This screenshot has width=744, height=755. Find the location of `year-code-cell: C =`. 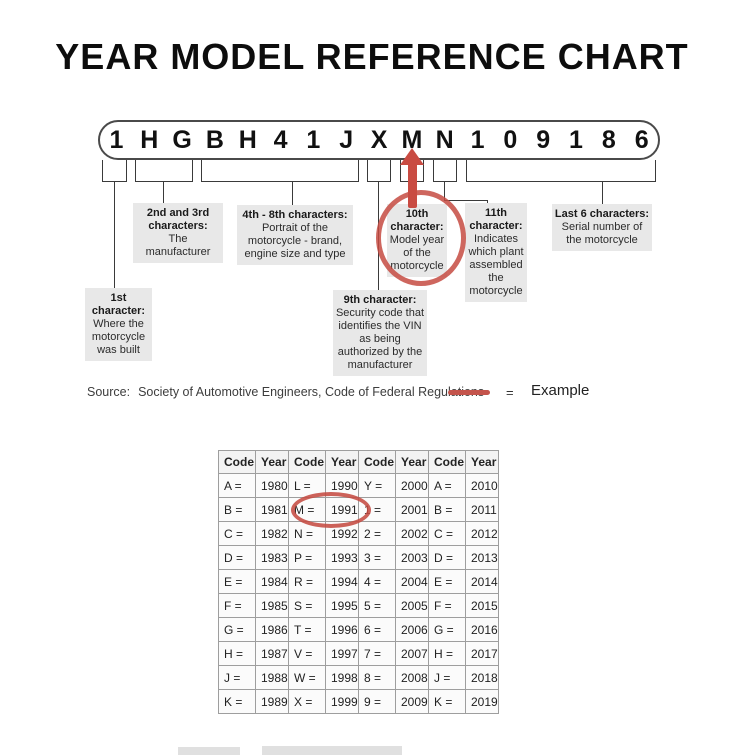

year-code-cell: C = is located at coordinates (237, 533).